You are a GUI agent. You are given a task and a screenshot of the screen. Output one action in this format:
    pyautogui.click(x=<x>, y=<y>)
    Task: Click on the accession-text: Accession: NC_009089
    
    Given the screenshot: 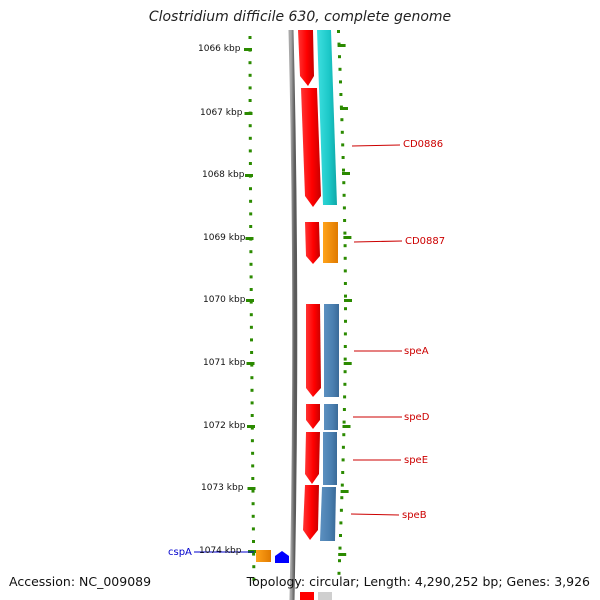 What is the action you would take?
    pyautogui.click(x=80, y=581)
    